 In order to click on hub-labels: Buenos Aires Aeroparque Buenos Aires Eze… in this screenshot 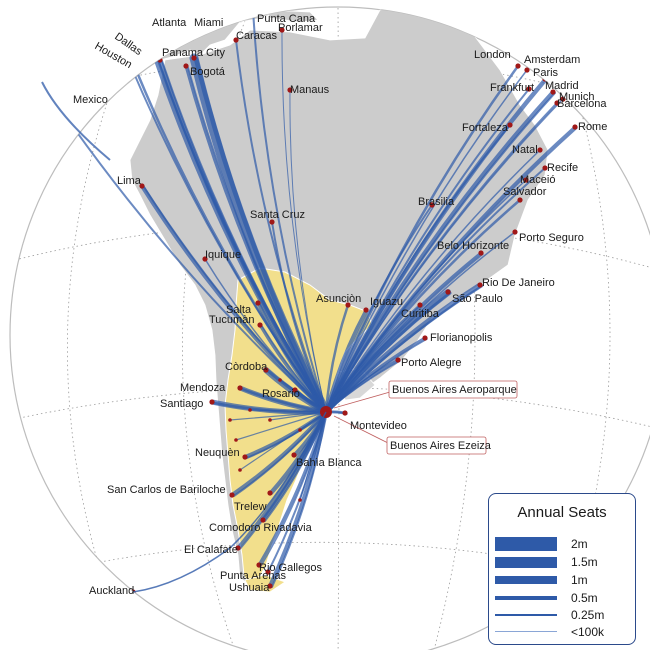, I will do `click(425, 417)`.